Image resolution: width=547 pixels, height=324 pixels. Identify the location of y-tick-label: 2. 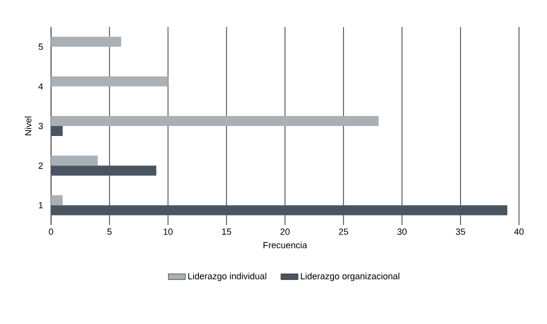
(40, 165).